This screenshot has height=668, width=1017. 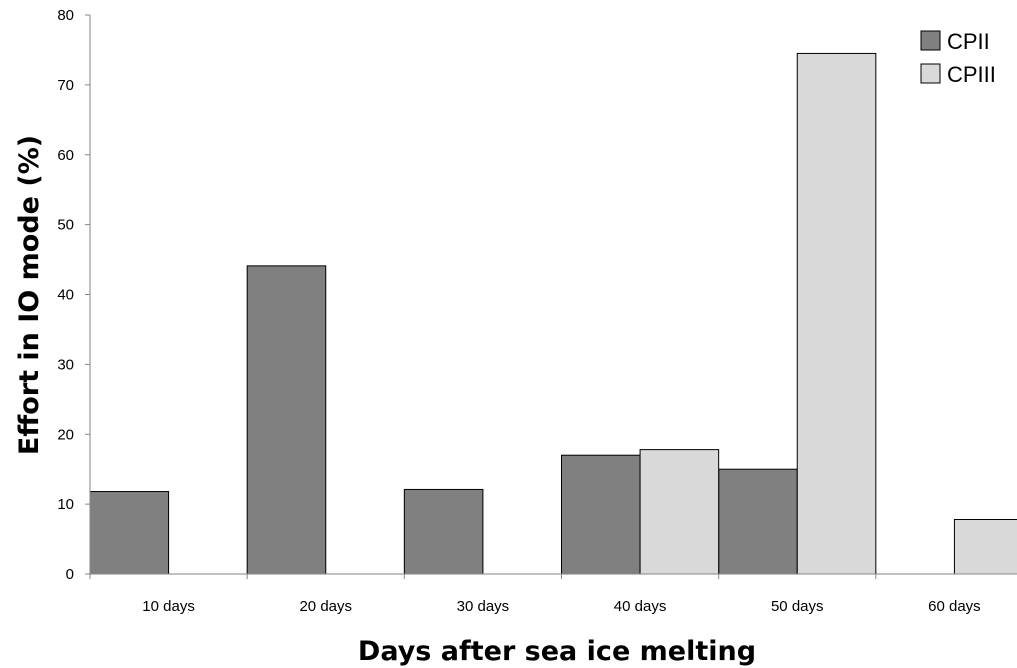 What do you see at coordinates (443, 531) in the screenshot?
I see `bar-cpii-30-days` at bounding box center [443, 531].